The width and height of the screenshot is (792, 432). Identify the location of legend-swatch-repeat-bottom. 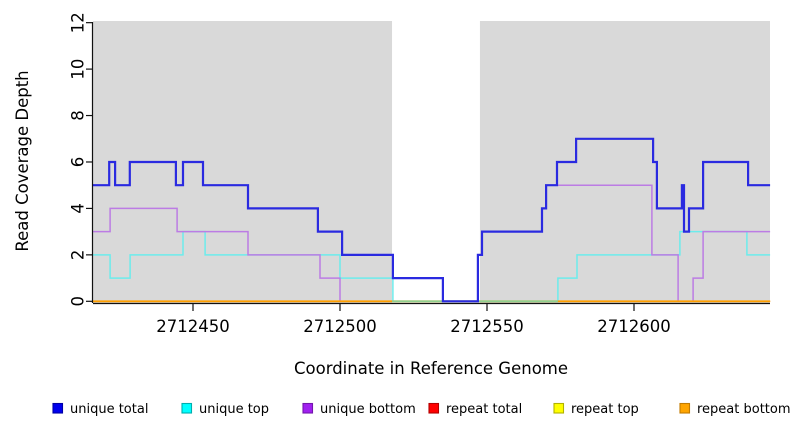
(685, 408).